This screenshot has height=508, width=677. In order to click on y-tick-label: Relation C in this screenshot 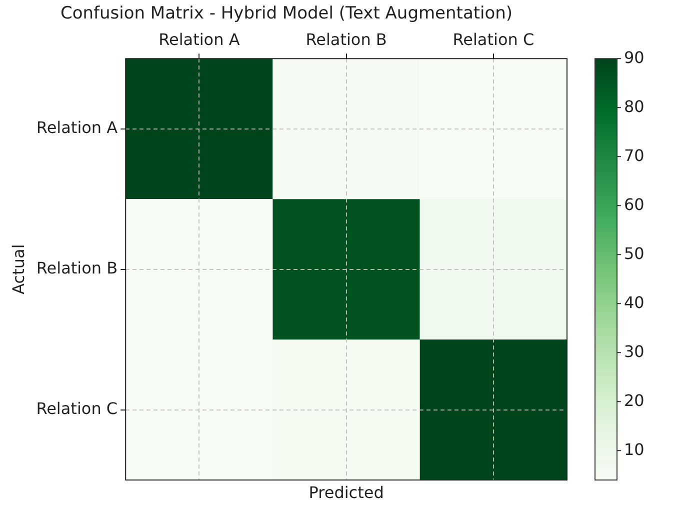, I will do `click(77, 408)`.